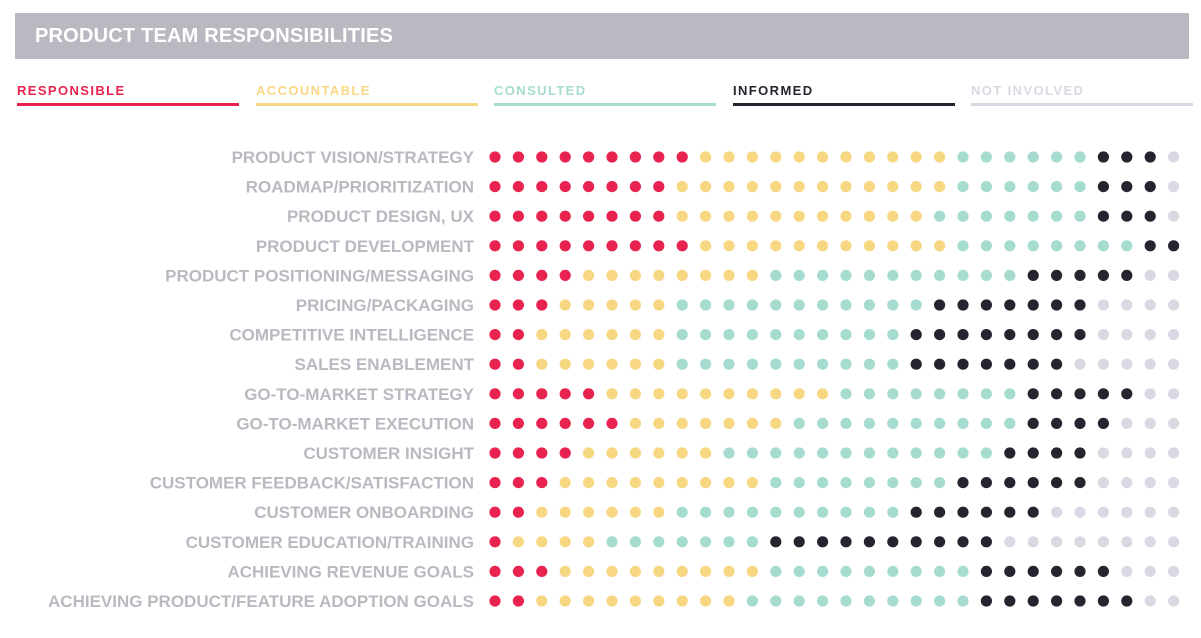 This screenshot has height=638, width=1201. What do you see at coordinates (381, 216) in the screenshot?
I see `row-label: PRODUCT DESIGN, UX` at bounding box center [381, 216].